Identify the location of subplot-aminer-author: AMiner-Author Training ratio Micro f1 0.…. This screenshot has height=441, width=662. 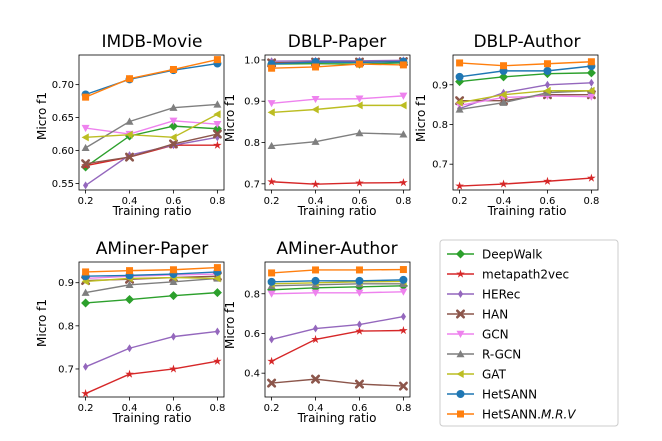
(317, 332).